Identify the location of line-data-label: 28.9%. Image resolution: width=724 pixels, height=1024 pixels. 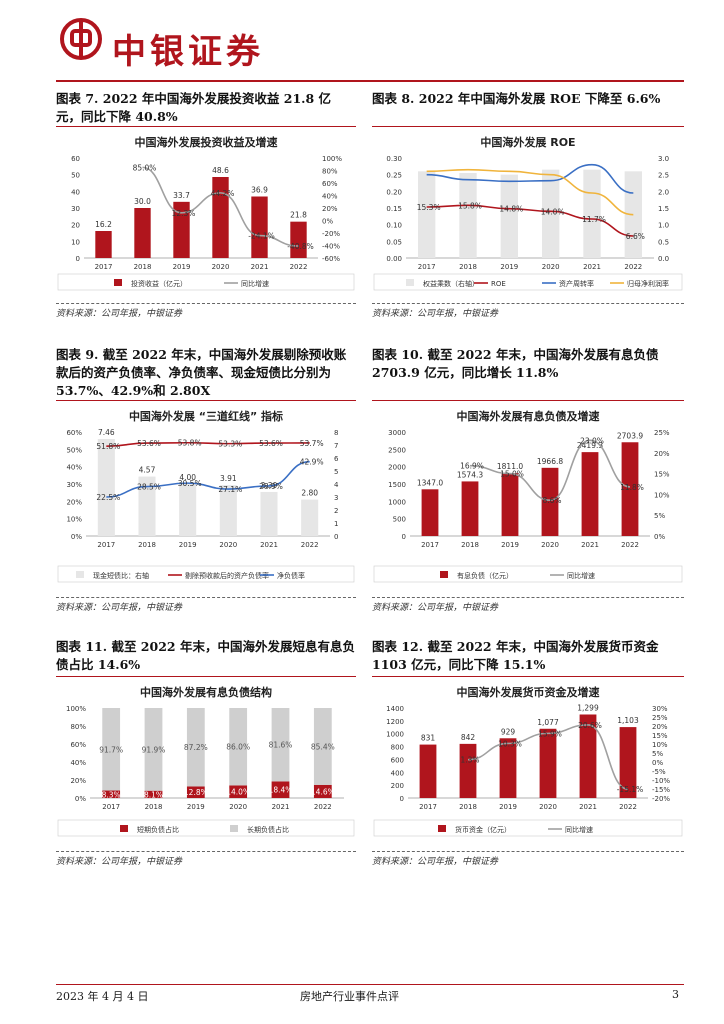
(271, 486).